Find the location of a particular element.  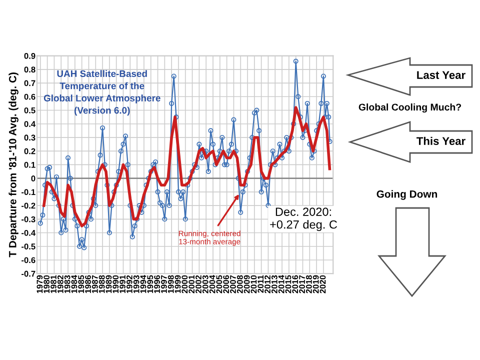

y-tick-label: 0.9 is located at coordinates (30, 56).